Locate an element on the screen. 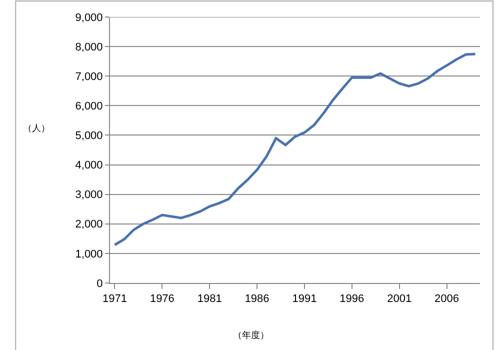 This screenshot has height=350, width=500. y-tick-label: 6,000 is located at coordinates (89, 106).